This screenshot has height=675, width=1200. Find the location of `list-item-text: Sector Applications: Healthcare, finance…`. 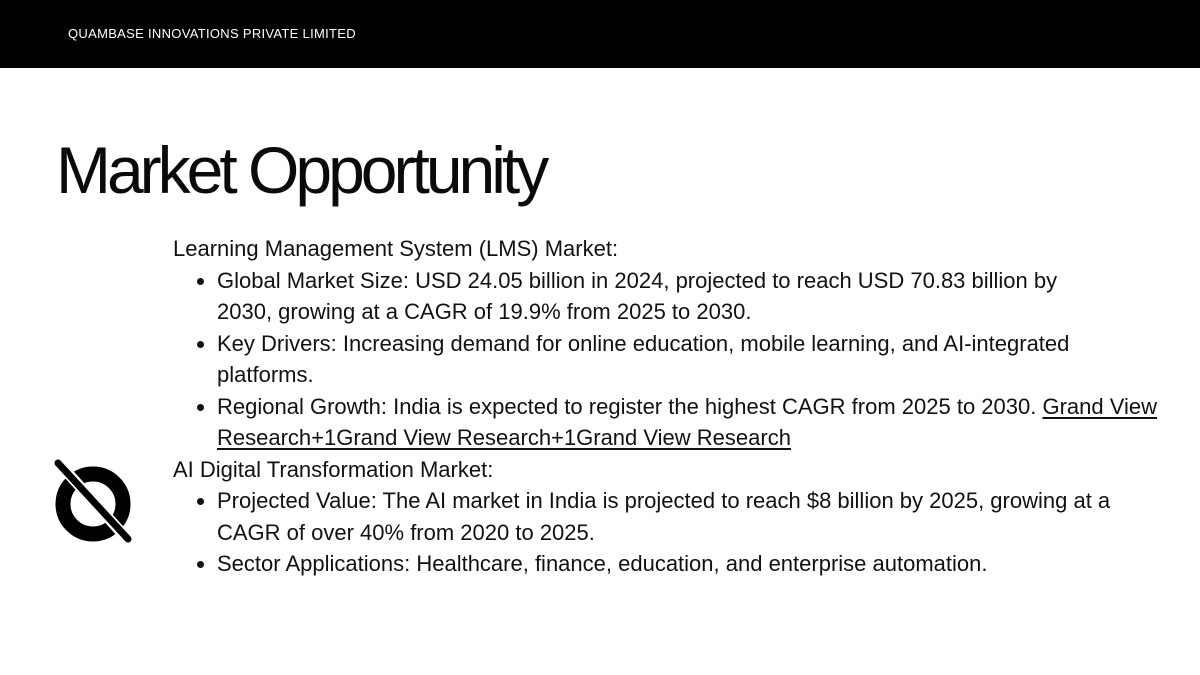

list-item-text: Sector Applications: Healthcare, finance… is located at coordinates (602, 563).